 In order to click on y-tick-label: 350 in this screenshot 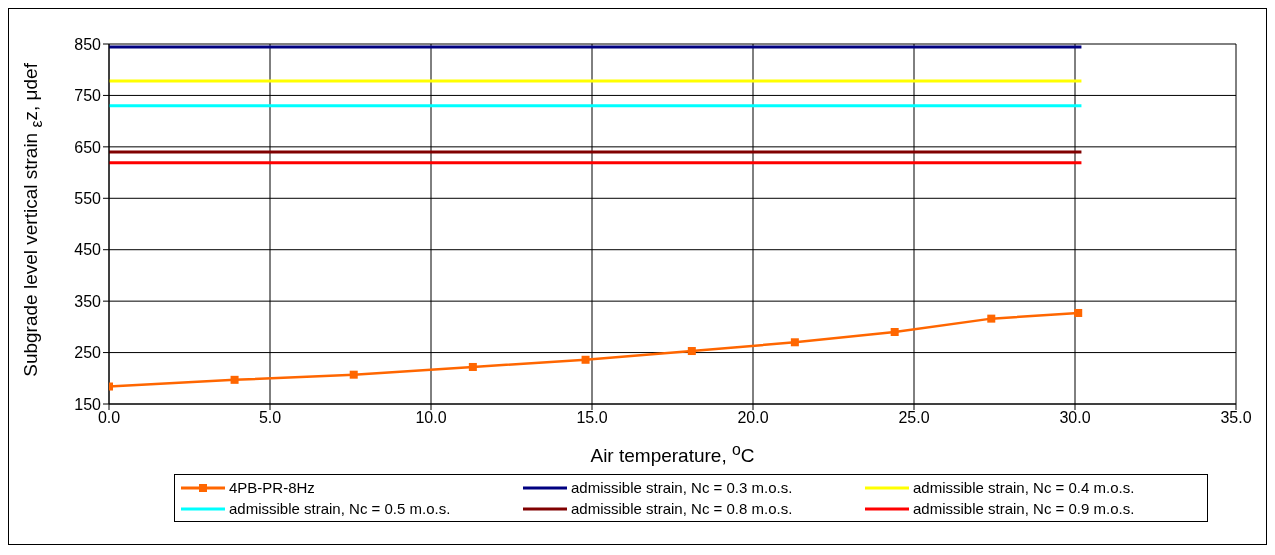, I will do `click(88, 301)`.